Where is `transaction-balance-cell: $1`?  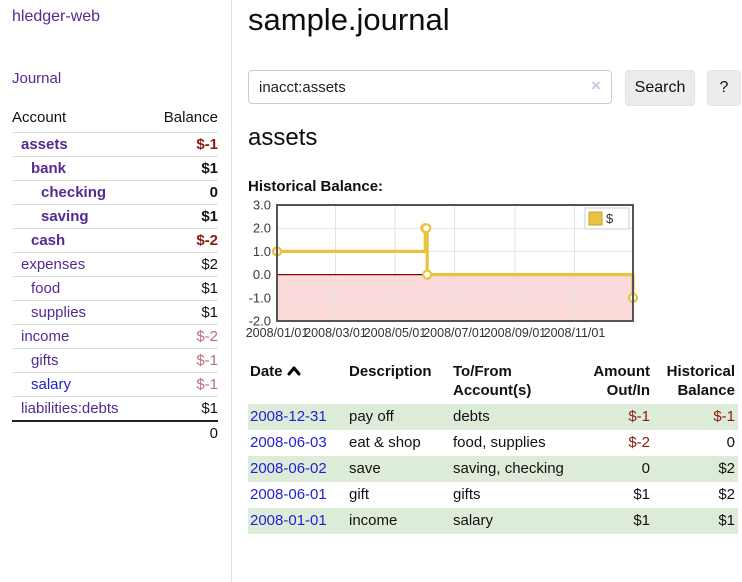
transaction-balance-cell: $1 is located at coordinates (726, 520).